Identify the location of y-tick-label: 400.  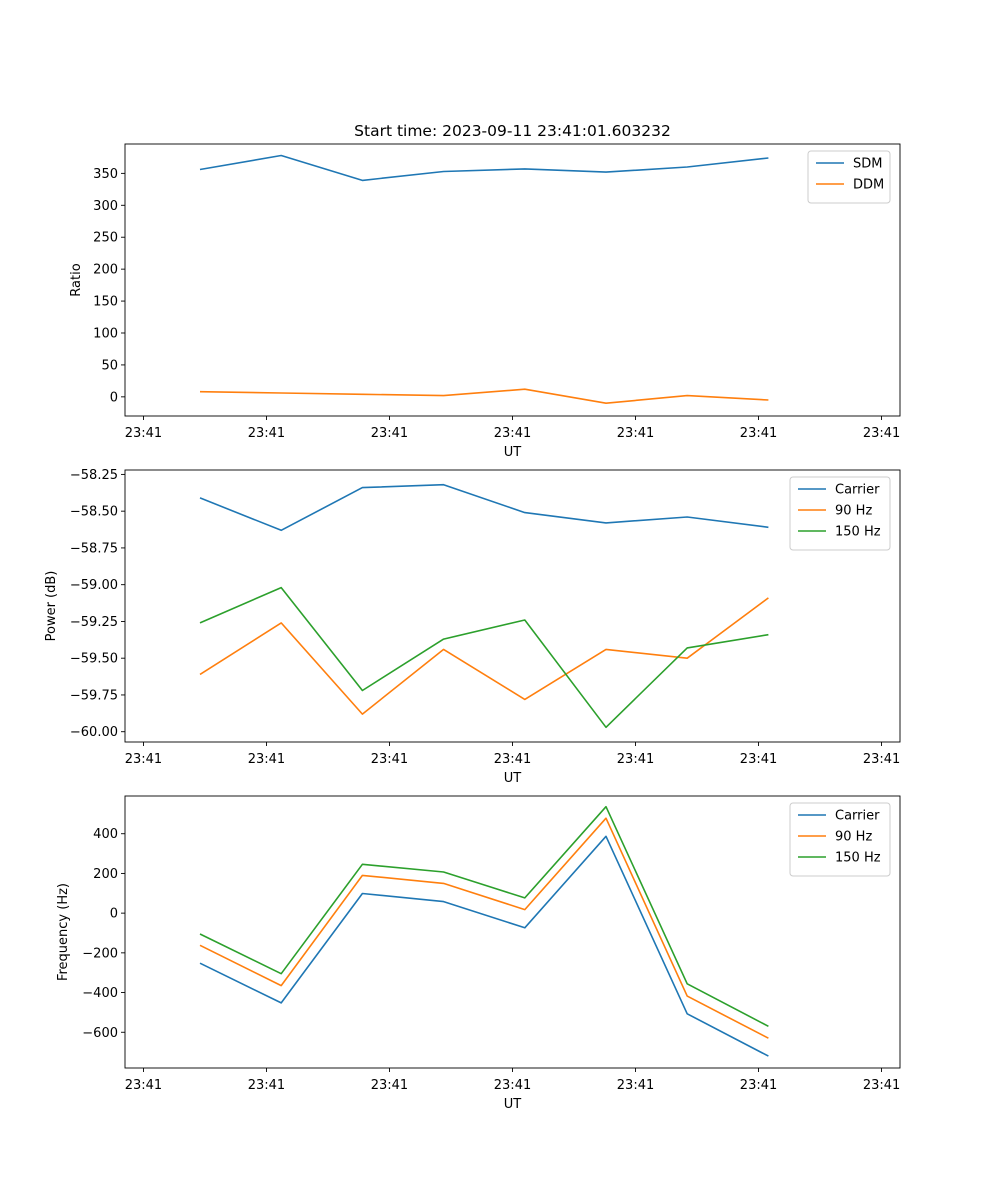
(105, 834).